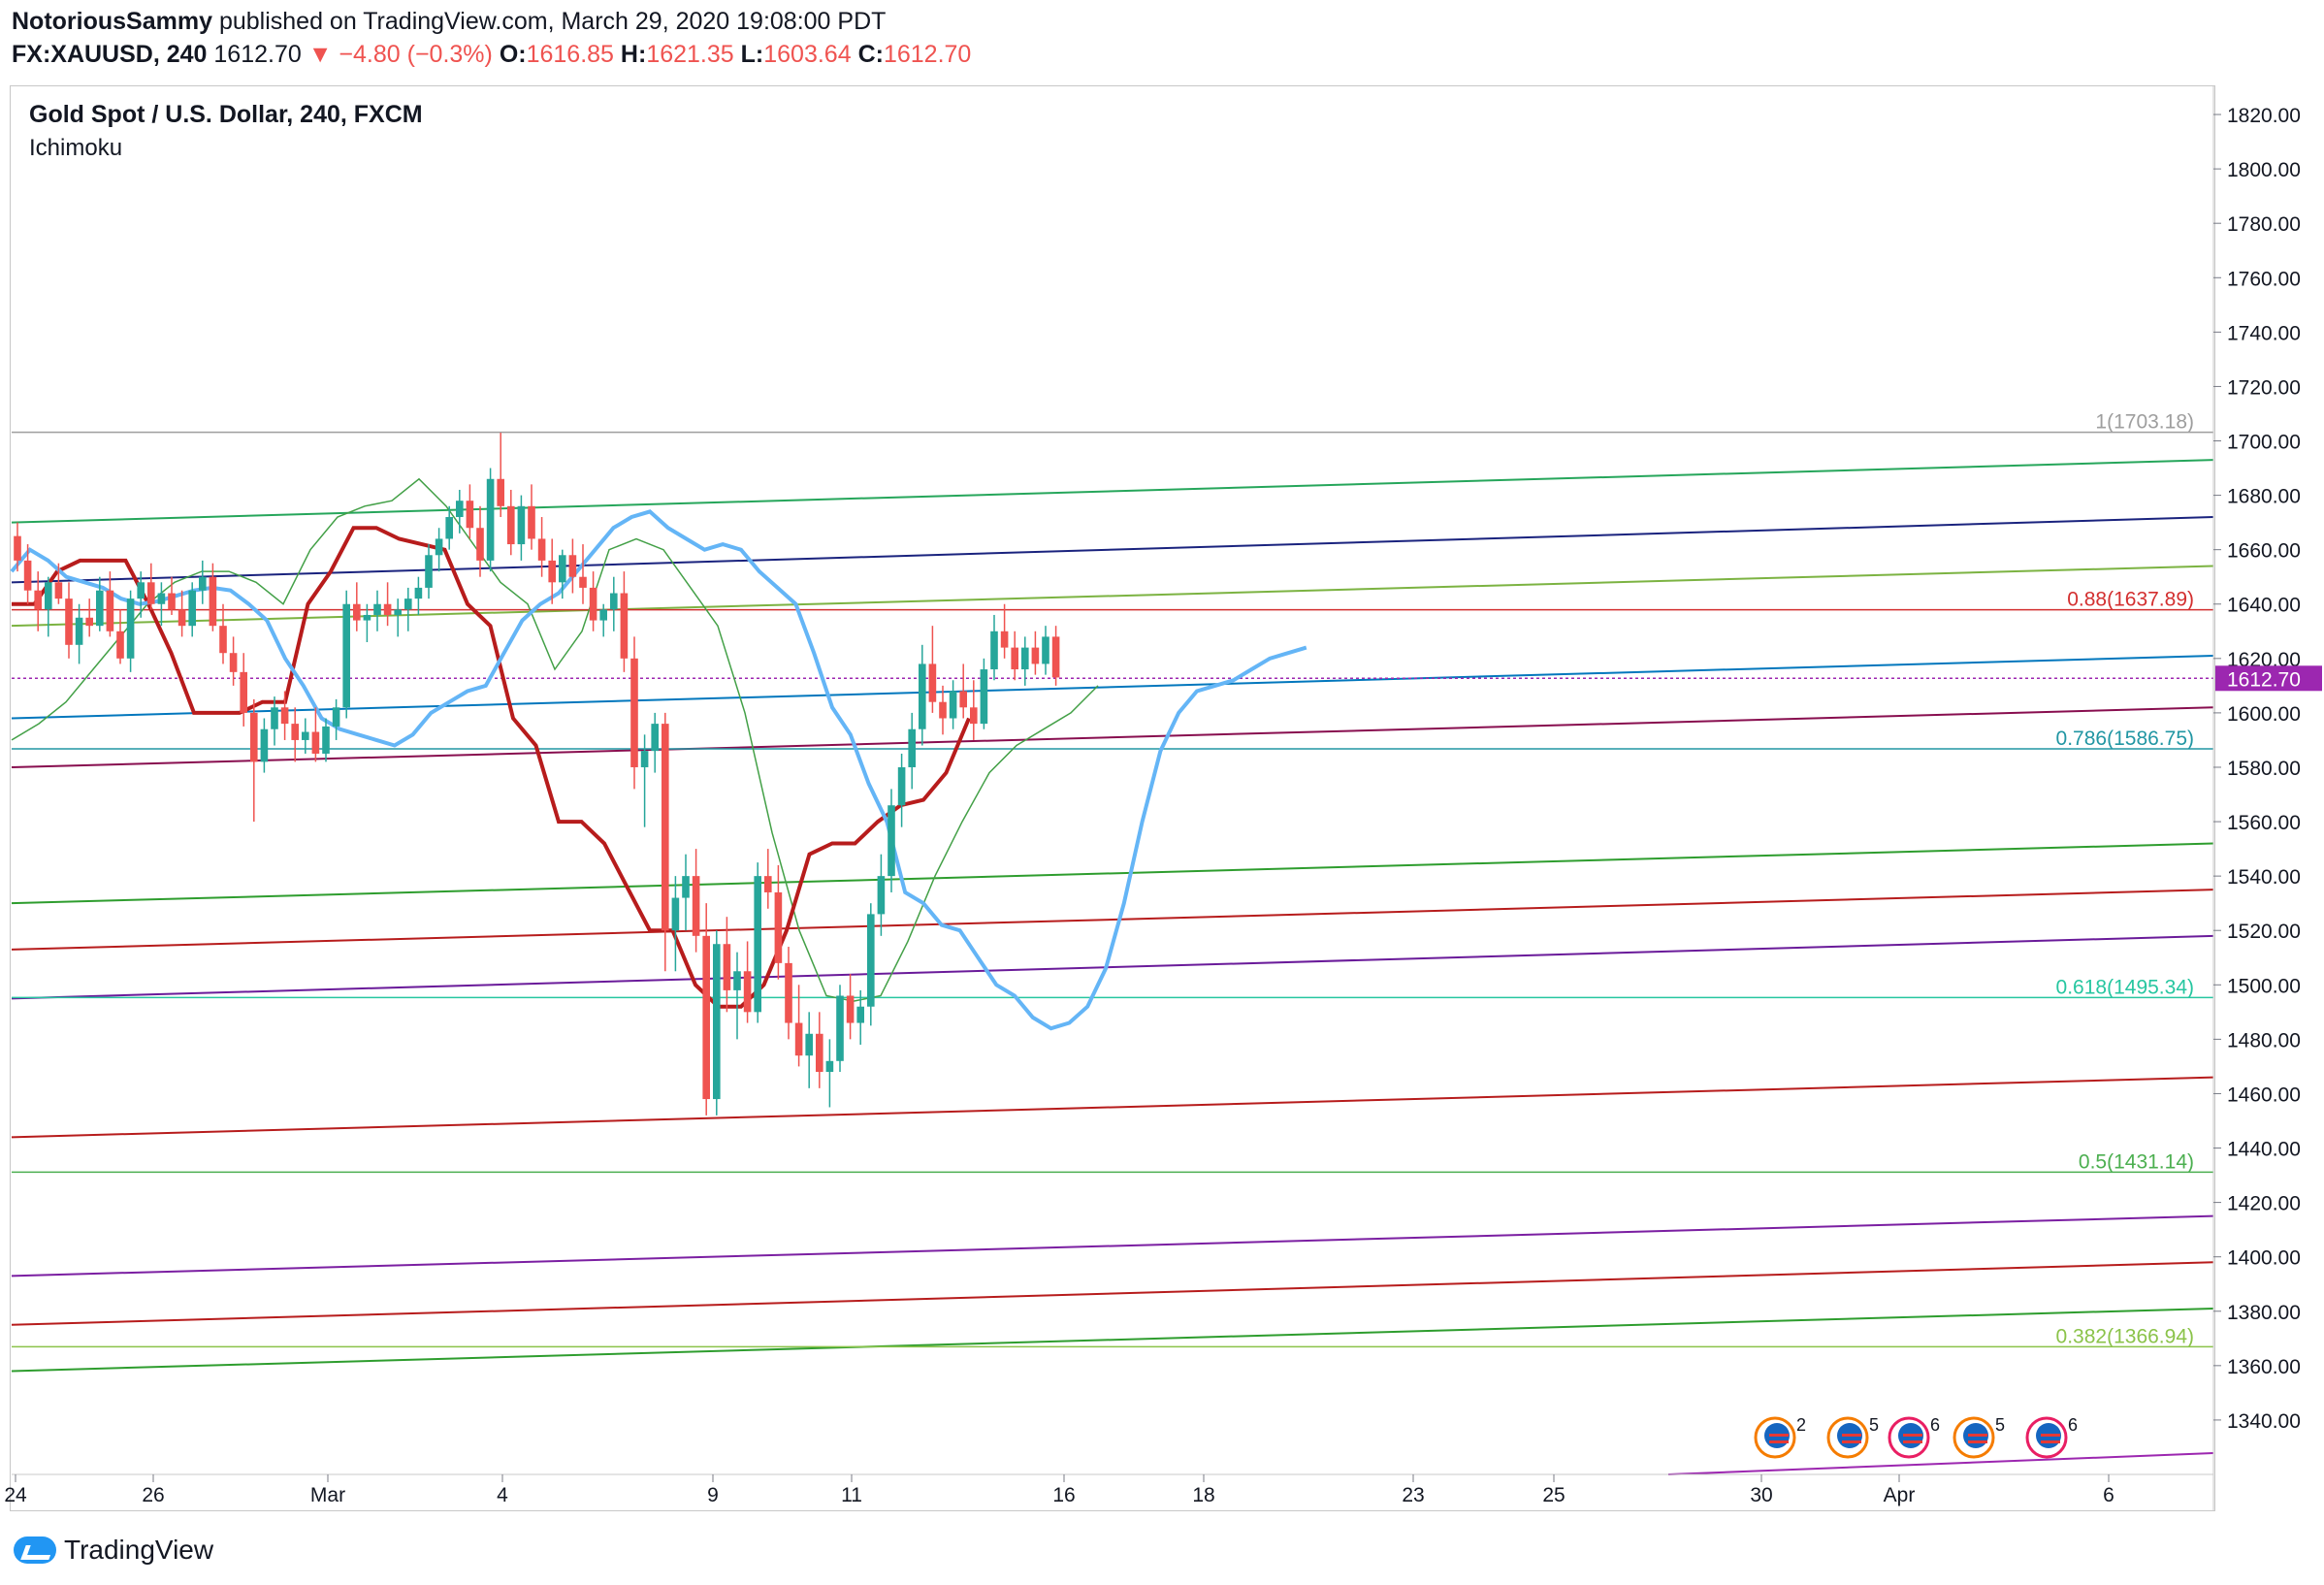 This screenshot has height=1585, width=2324. Describe the element at coordinates (226, 114) in the screenshot. I see `chart-legend-title: Gold Spot / U.S. Dollar, 240, FXCM` at that location.